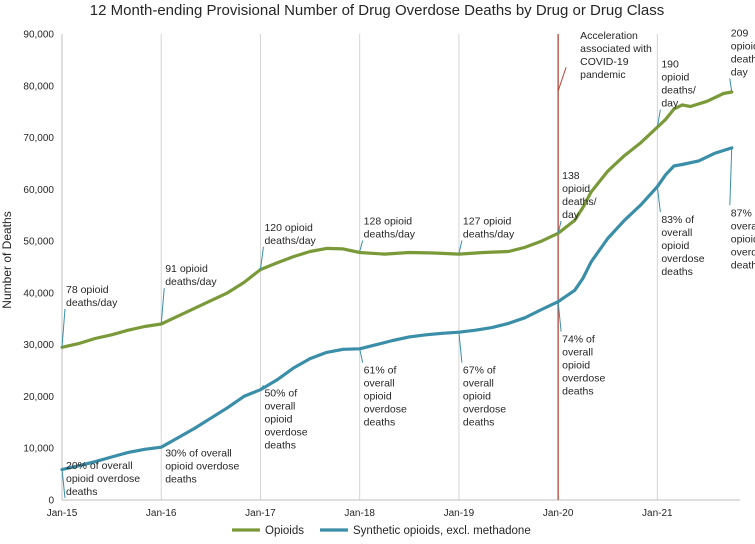 This screenshot has width=755, height=544. I want to click on legend-label: Synthetic opioids, excl. methadone, so click(442, 531).